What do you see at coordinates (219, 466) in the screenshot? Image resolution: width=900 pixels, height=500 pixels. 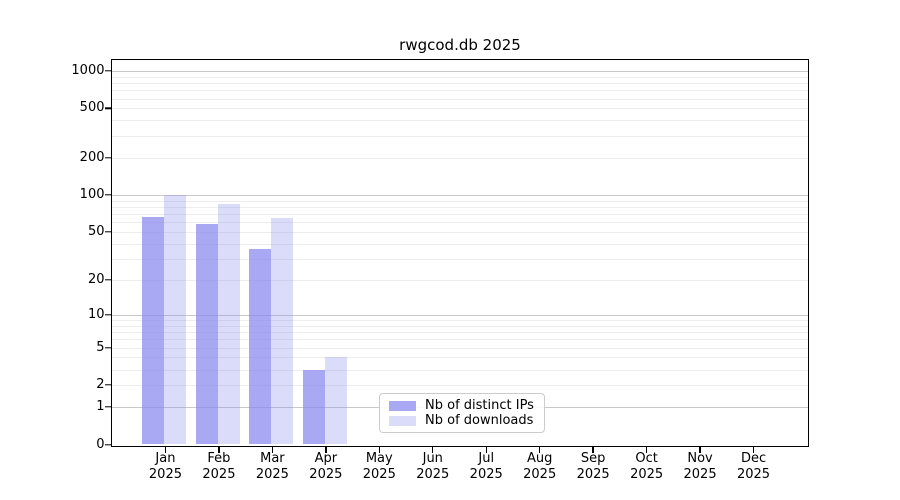 I see `x-tick-label: Feb 2025` at bounding box center [219, 466].